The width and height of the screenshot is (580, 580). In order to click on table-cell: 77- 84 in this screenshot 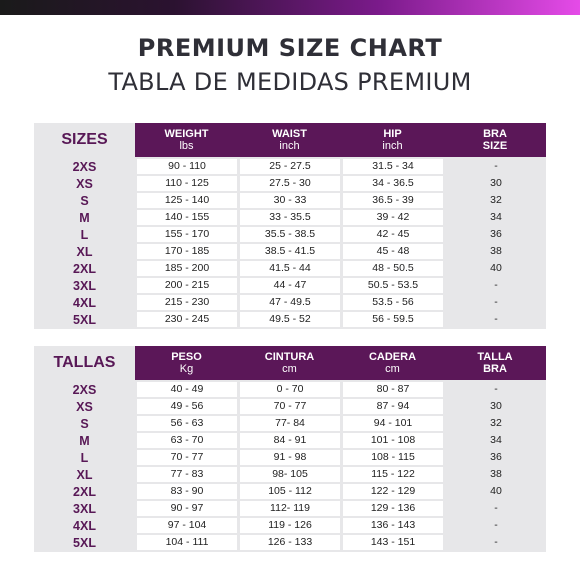, I will do `click(290, 423)`.